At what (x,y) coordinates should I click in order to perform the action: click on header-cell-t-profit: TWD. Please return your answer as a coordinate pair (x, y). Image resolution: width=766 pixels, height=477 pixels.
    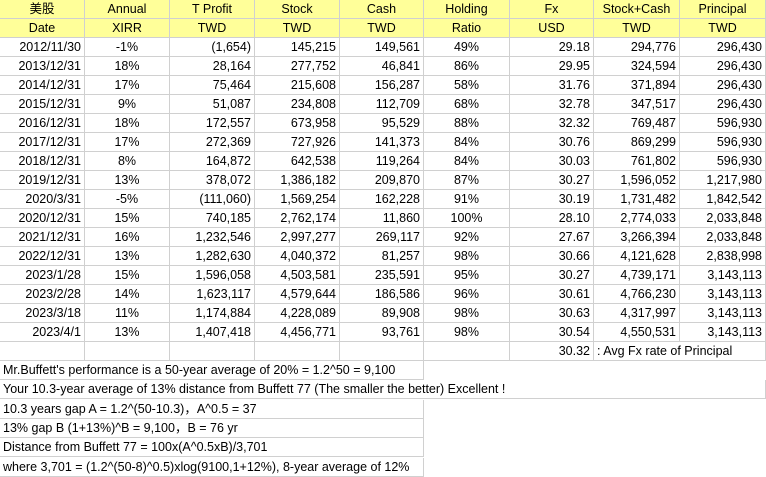
    Looking at the image, I should click on (212, 28).